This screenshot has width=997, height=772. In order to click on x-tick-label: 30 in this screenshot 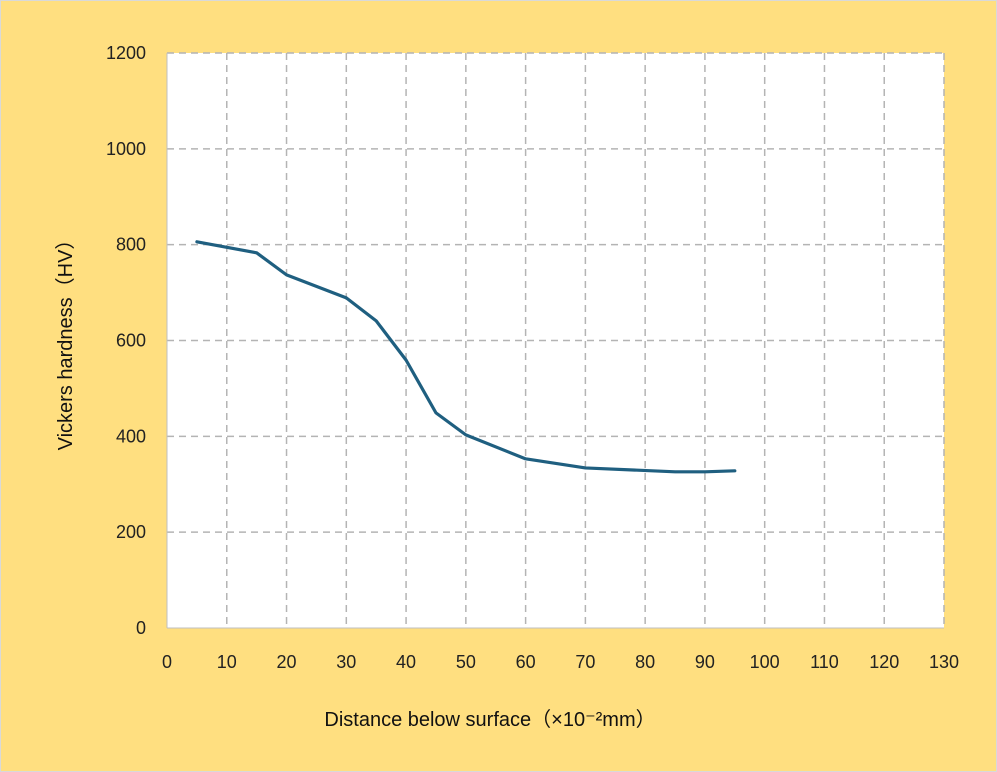, I will do `click(346, 662)`.